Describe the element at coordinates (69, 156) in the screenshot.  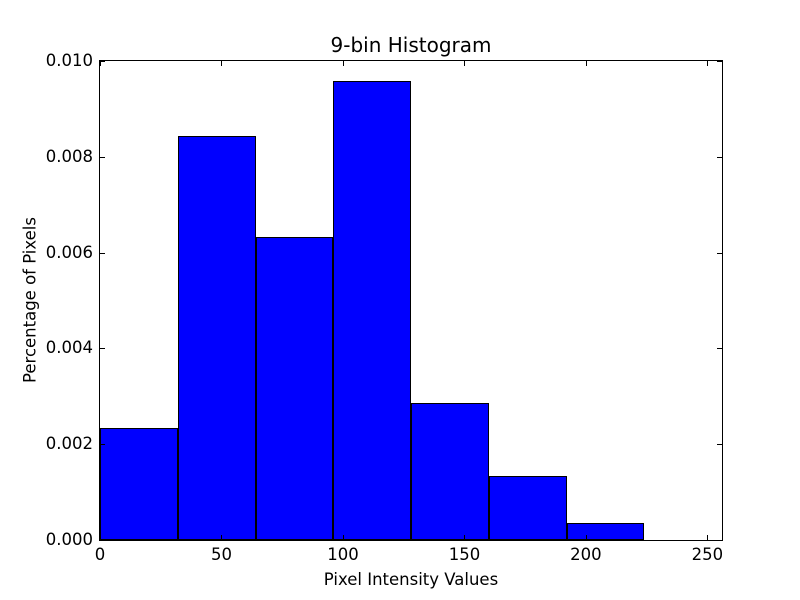
I see `y-tick-label: 0.008` at that location.